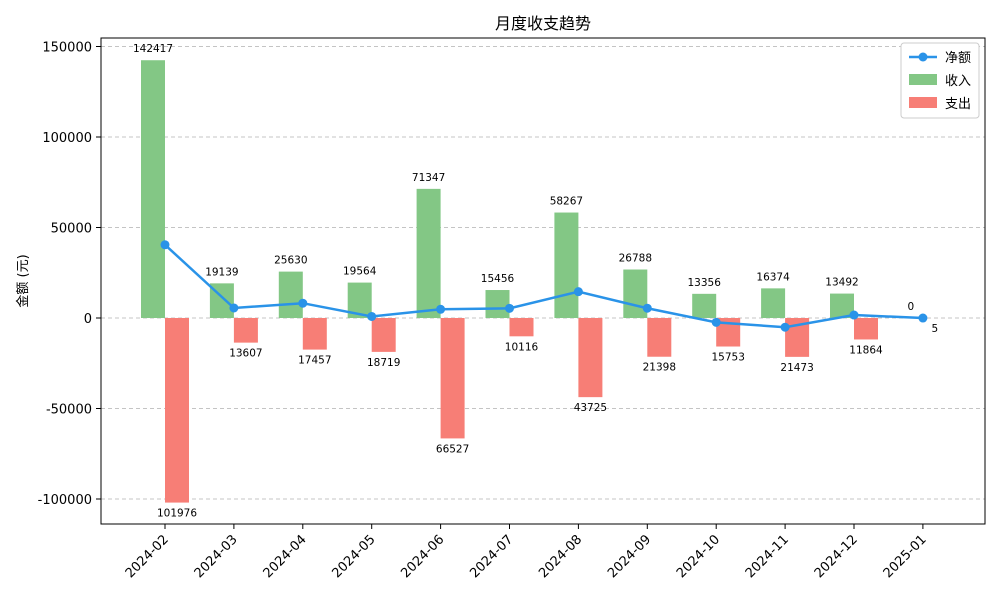 Image resolution: width=1000 pixels, height=600 pixels. I want to click on income-value-label: 16374, so click(773, 277).